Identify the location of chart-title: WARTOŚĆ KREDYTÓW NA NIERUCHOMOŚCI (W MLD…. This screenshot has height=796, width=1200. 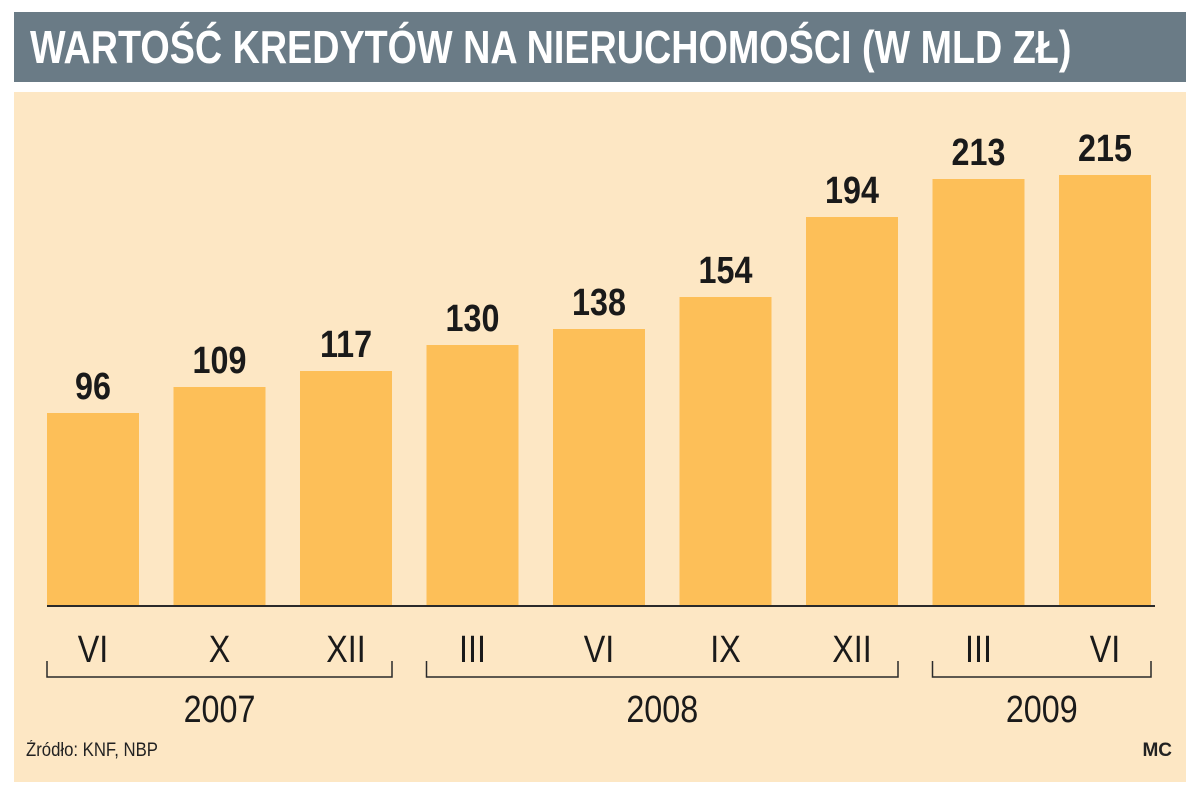
(551, 47).